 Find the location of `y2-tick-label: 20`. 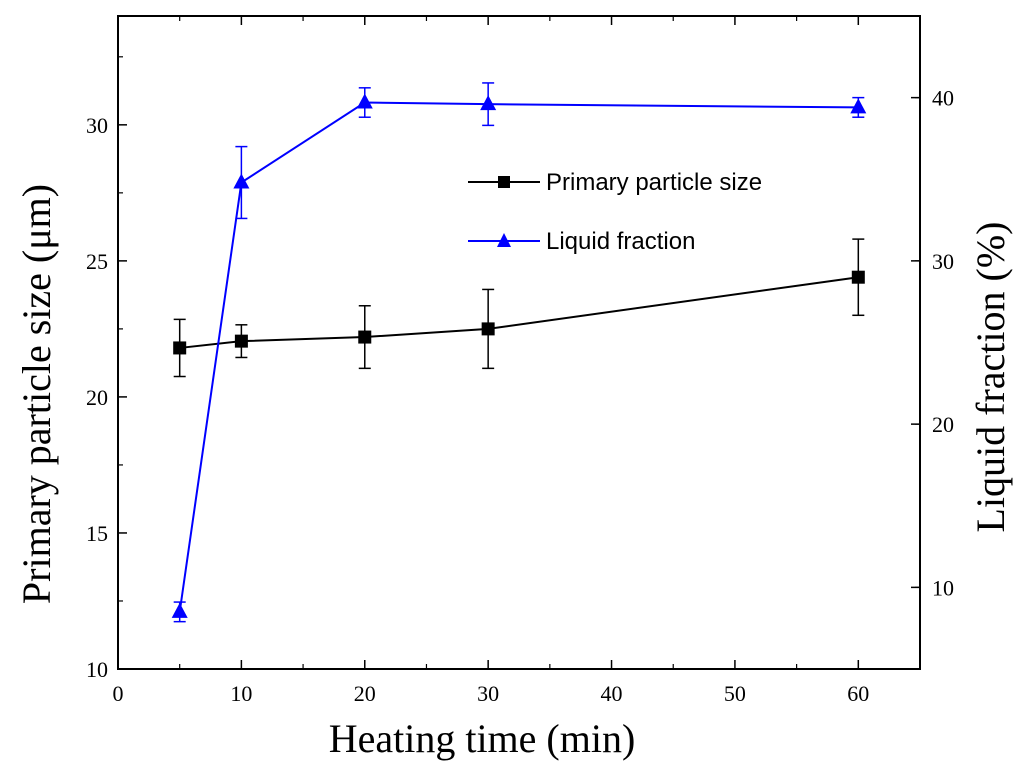

y2-tick-label: 20 is located at coordinates (943, 424).